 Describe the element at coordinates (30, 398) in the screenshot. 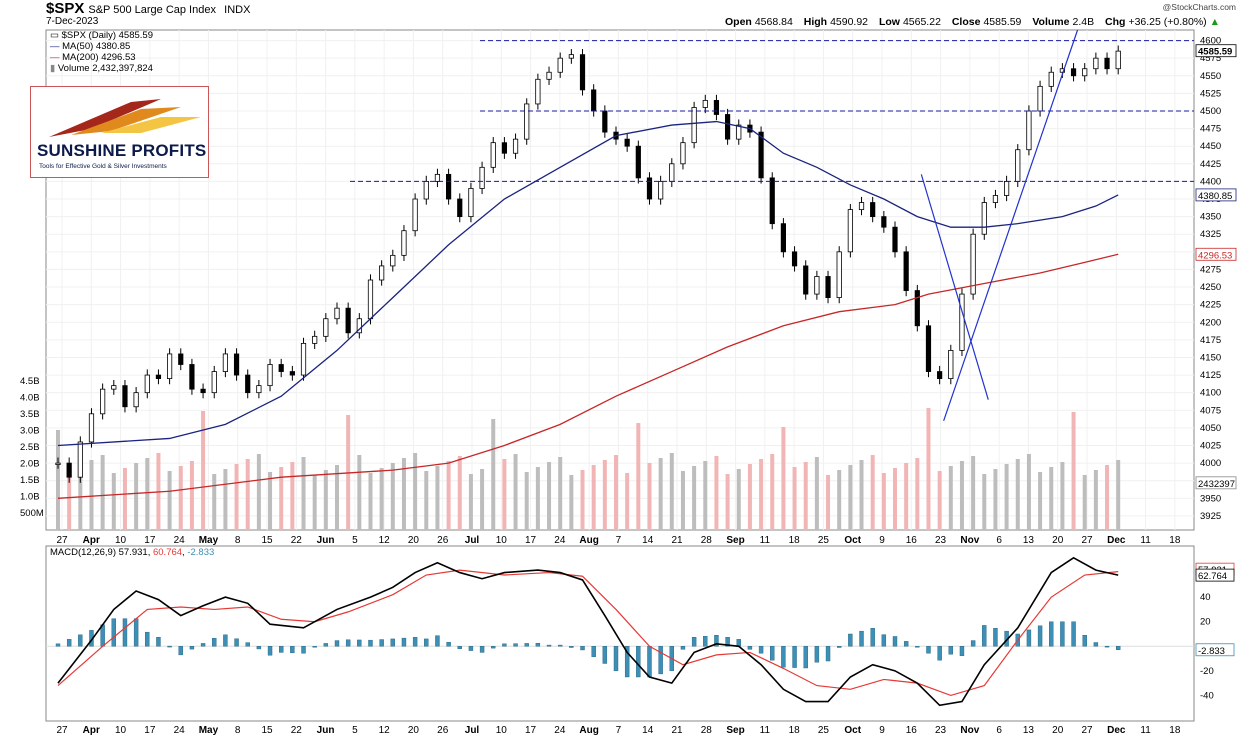

I see `volume-tick-label: 4.0B` at that location.